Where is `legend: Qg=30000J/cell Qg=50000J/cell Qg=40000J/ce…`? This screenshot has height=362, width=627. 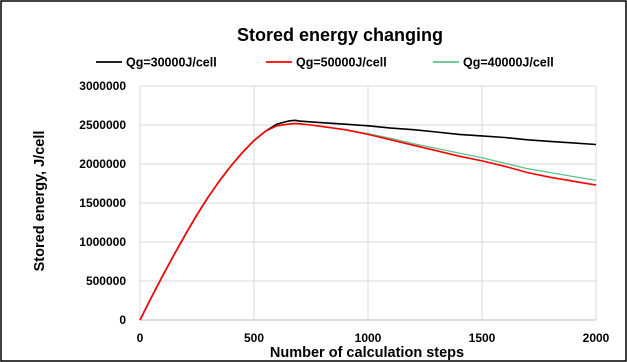 legend: Qg=30000J/cell Qg=50000J/cell Qg=40000J/ce… is located at coordinates (325, 63).